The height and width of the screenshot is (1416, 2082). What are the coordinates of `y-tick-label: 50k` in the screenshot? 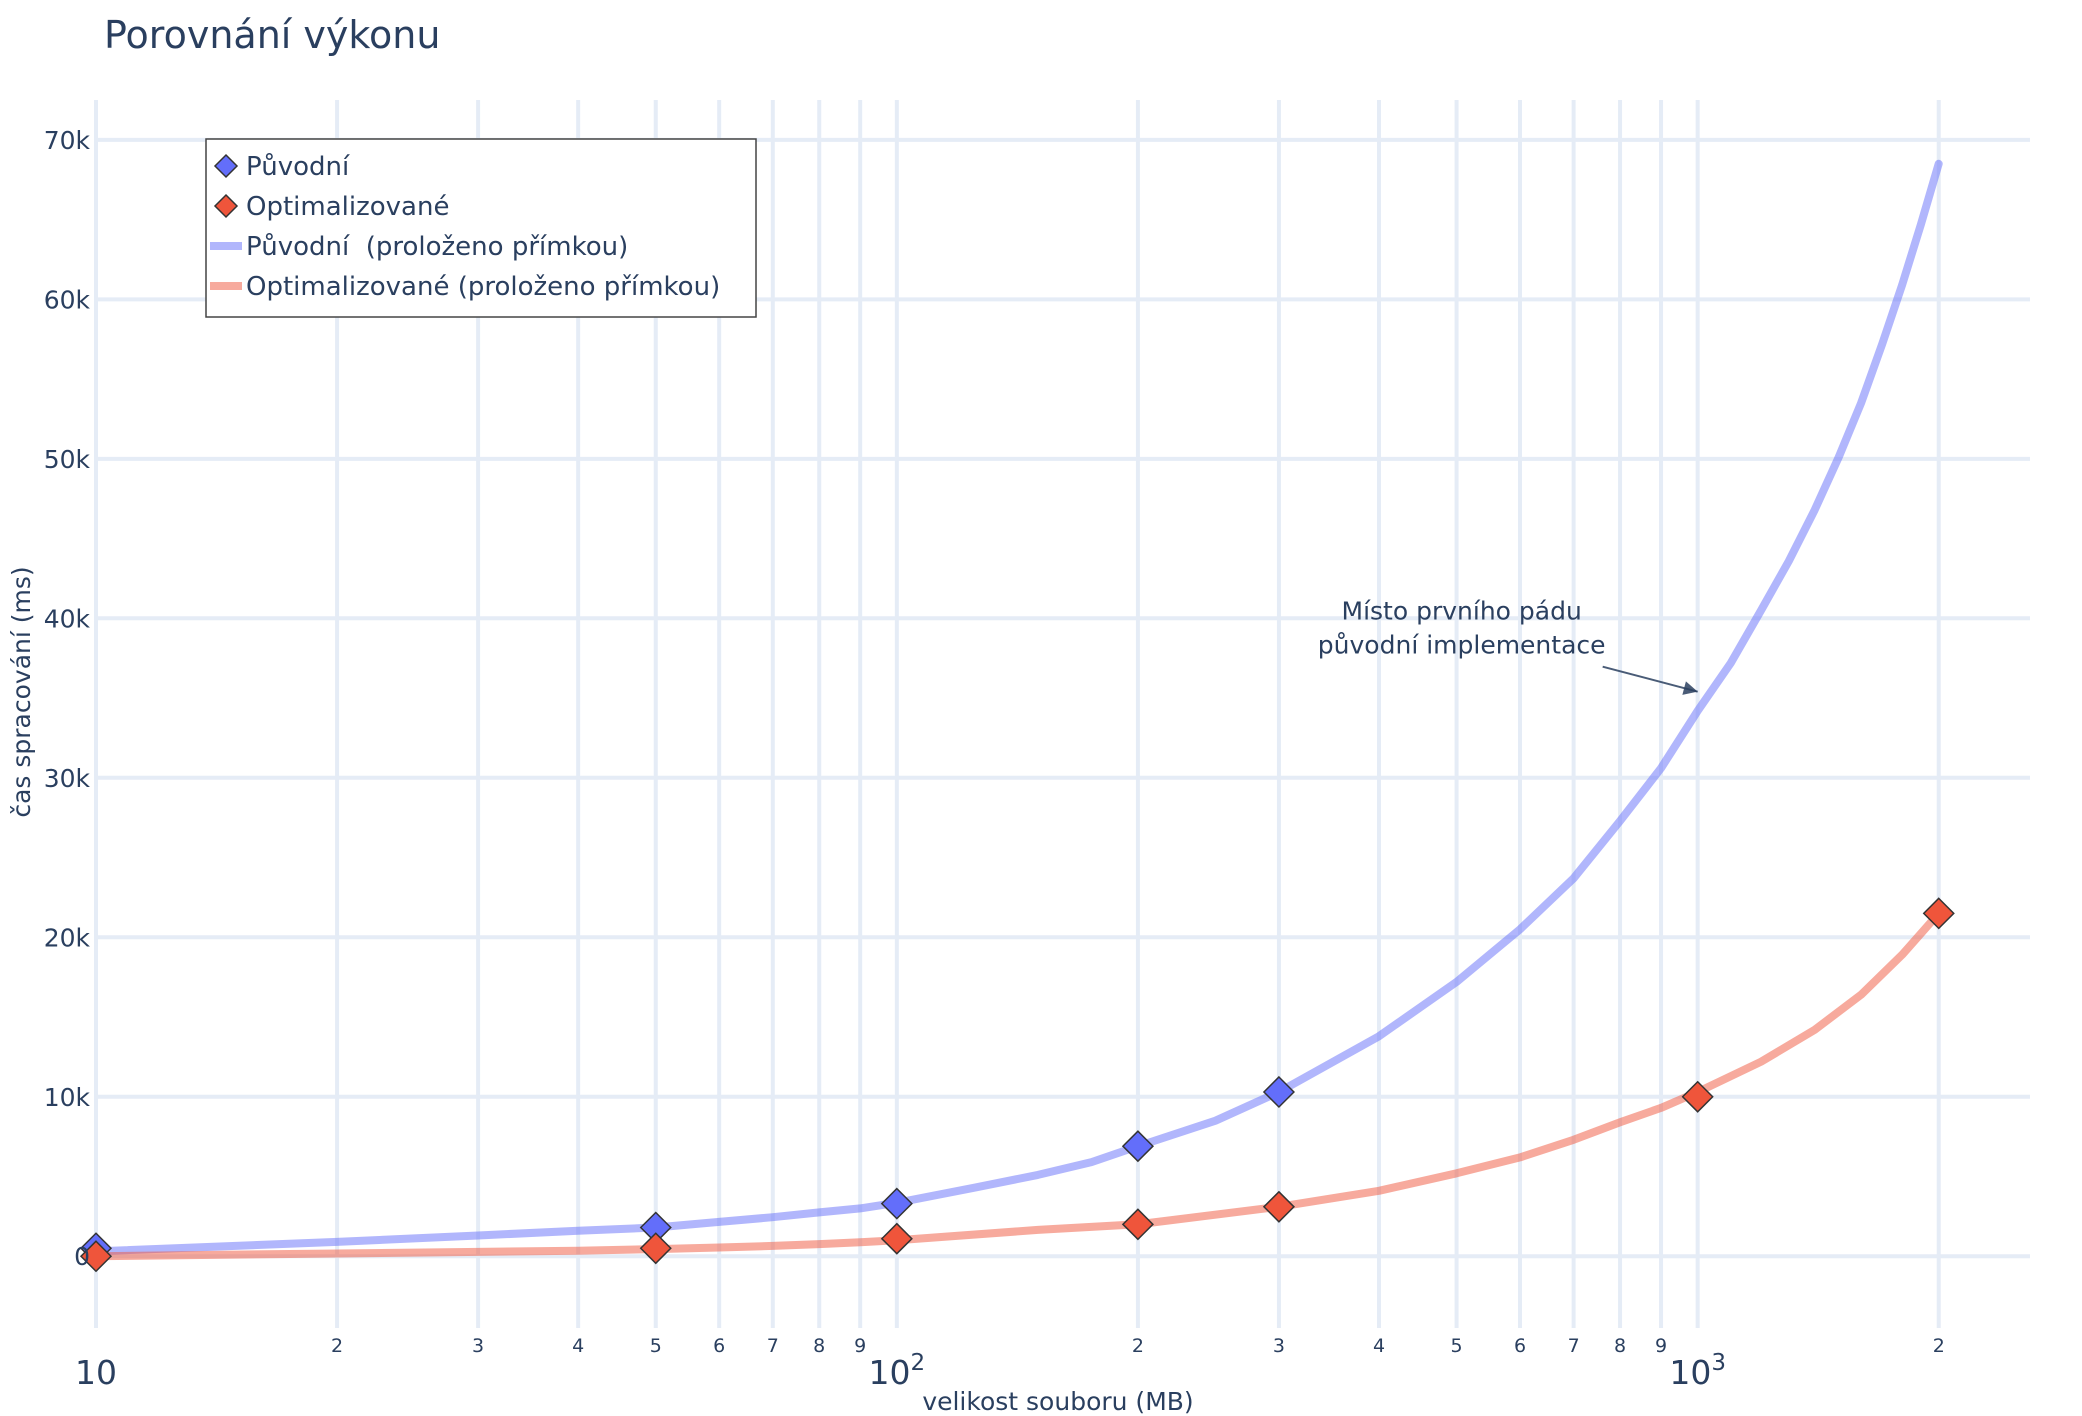 It's located at (67, 459).